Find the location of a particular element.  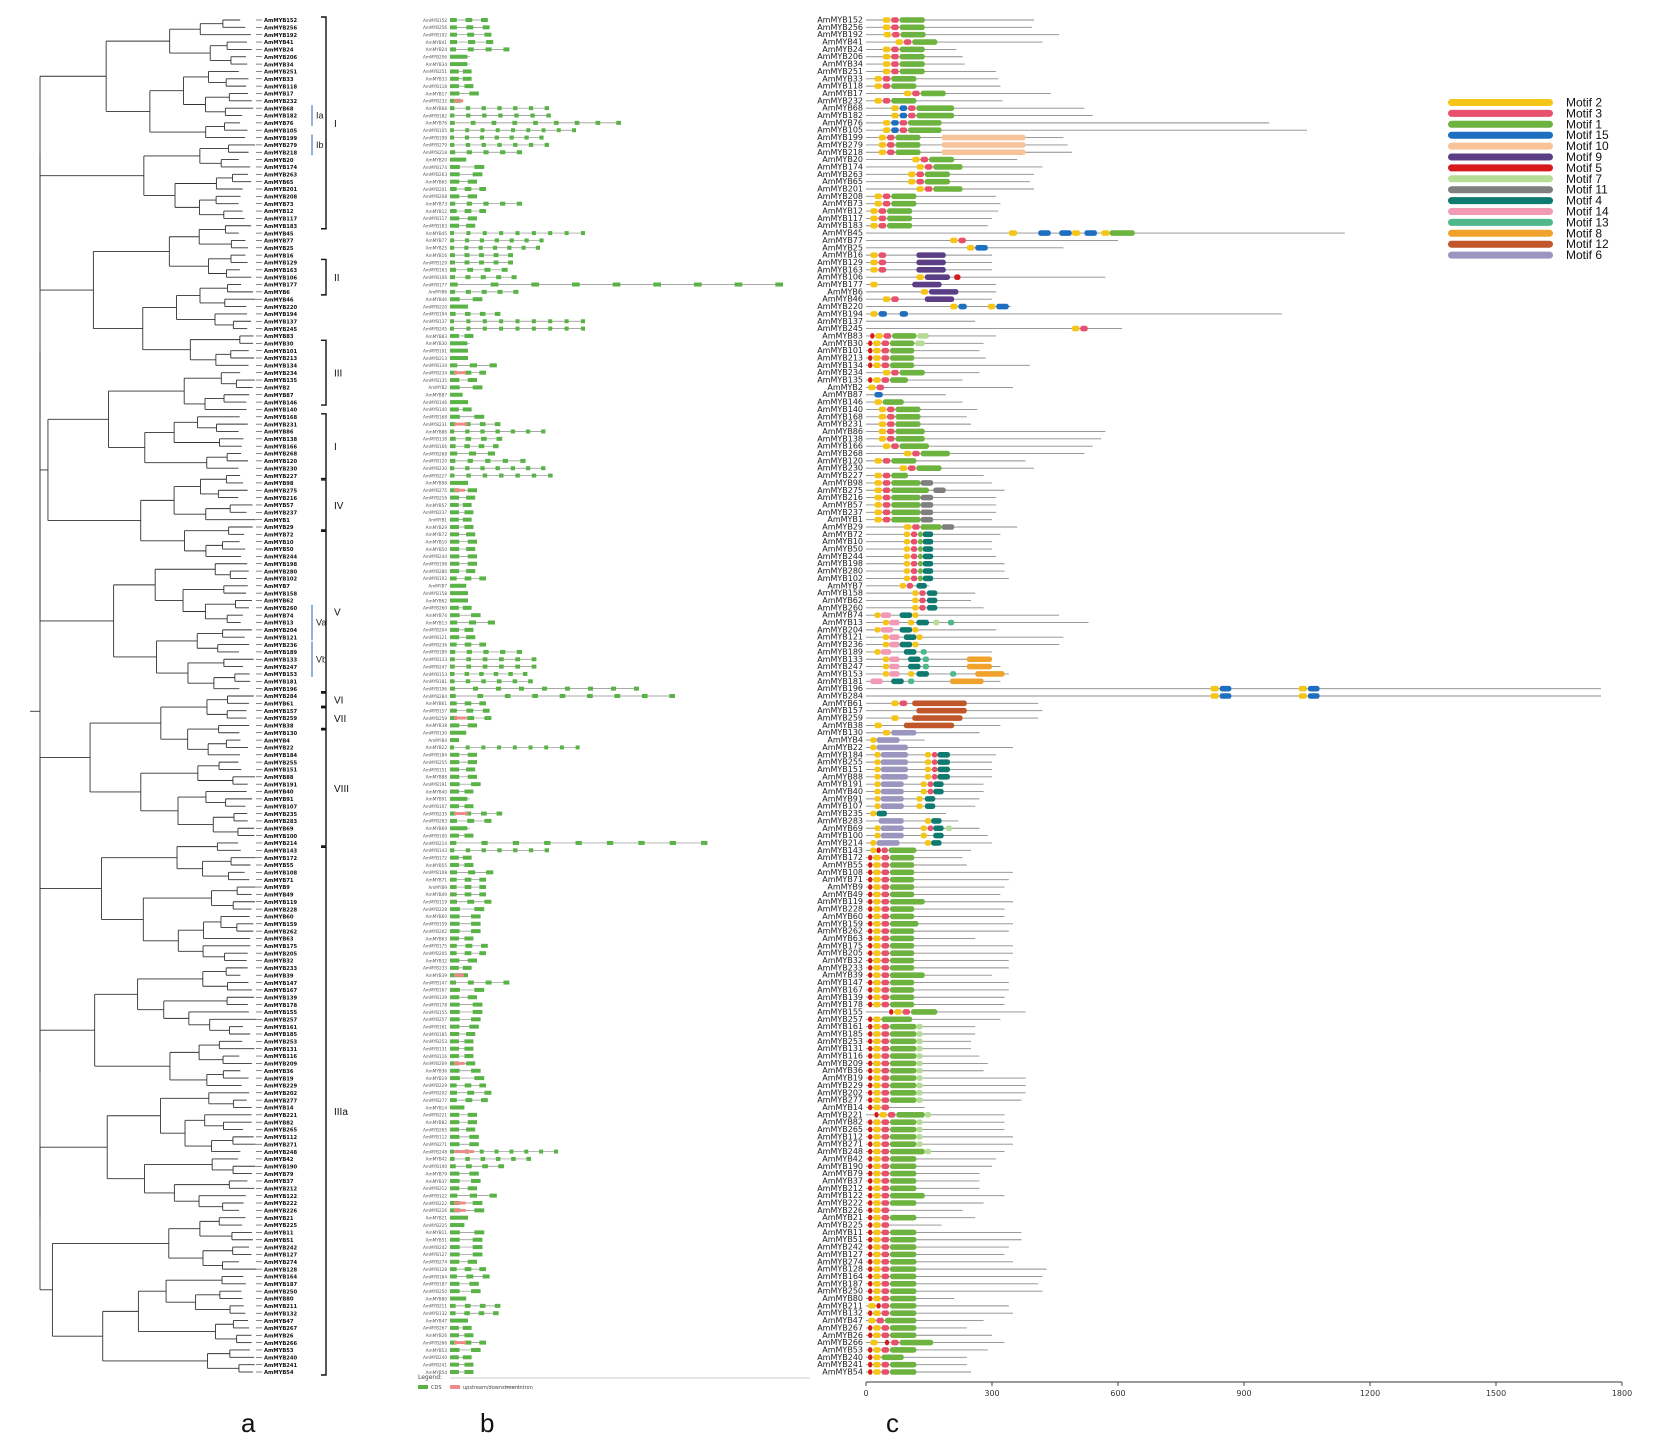

clade-label: II is located at coordinates (337, 278).